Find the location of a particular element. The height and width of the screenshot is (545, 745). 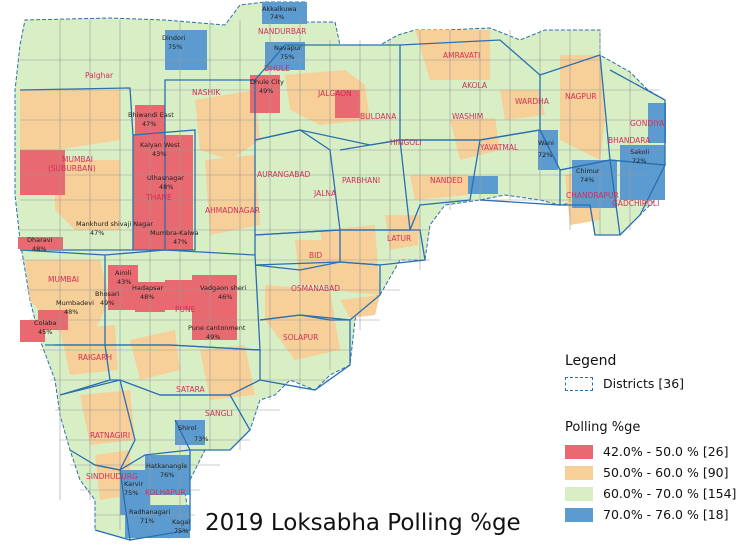

constituency-label: Ulhasnagar is located at coordinates (165, 178).